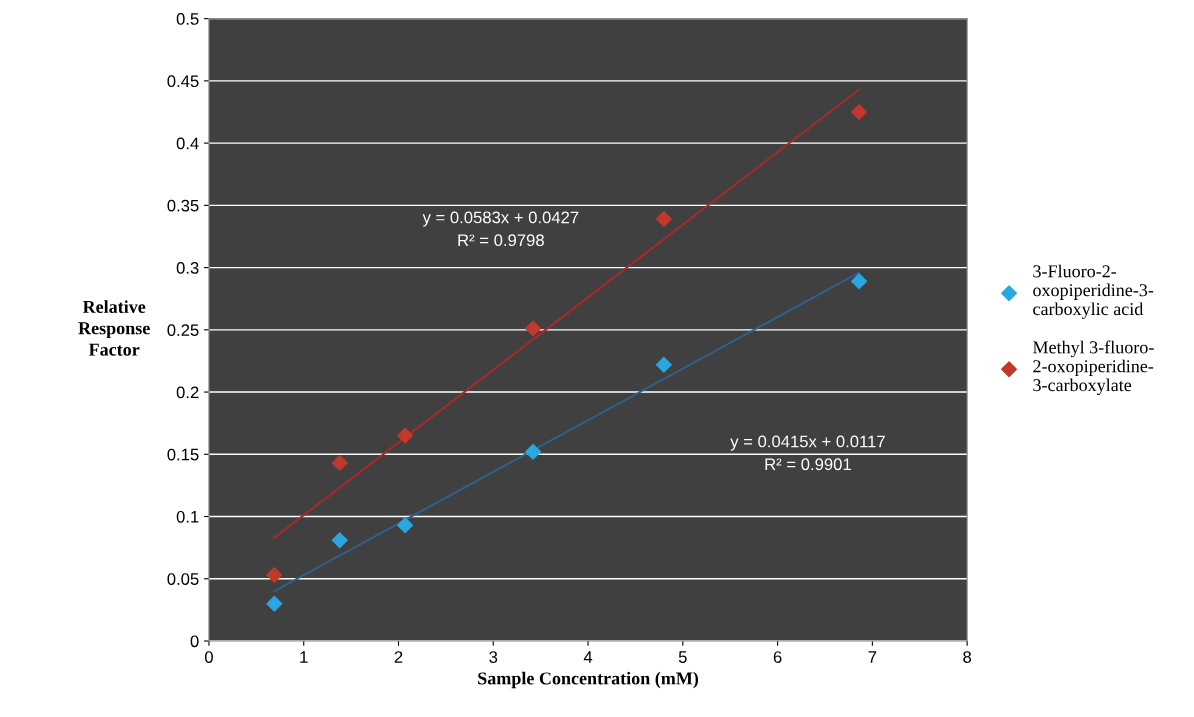 Image resolution: width=1194 pixels, height=717 pixels. I want to click on y-tick-label: 0.15, so click(183, 454).